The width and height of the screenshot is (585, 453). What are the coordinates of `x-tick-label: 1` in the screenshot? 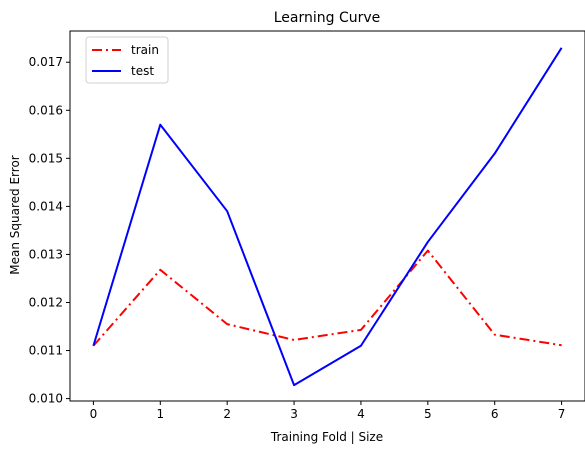 It's located at (160, 414).